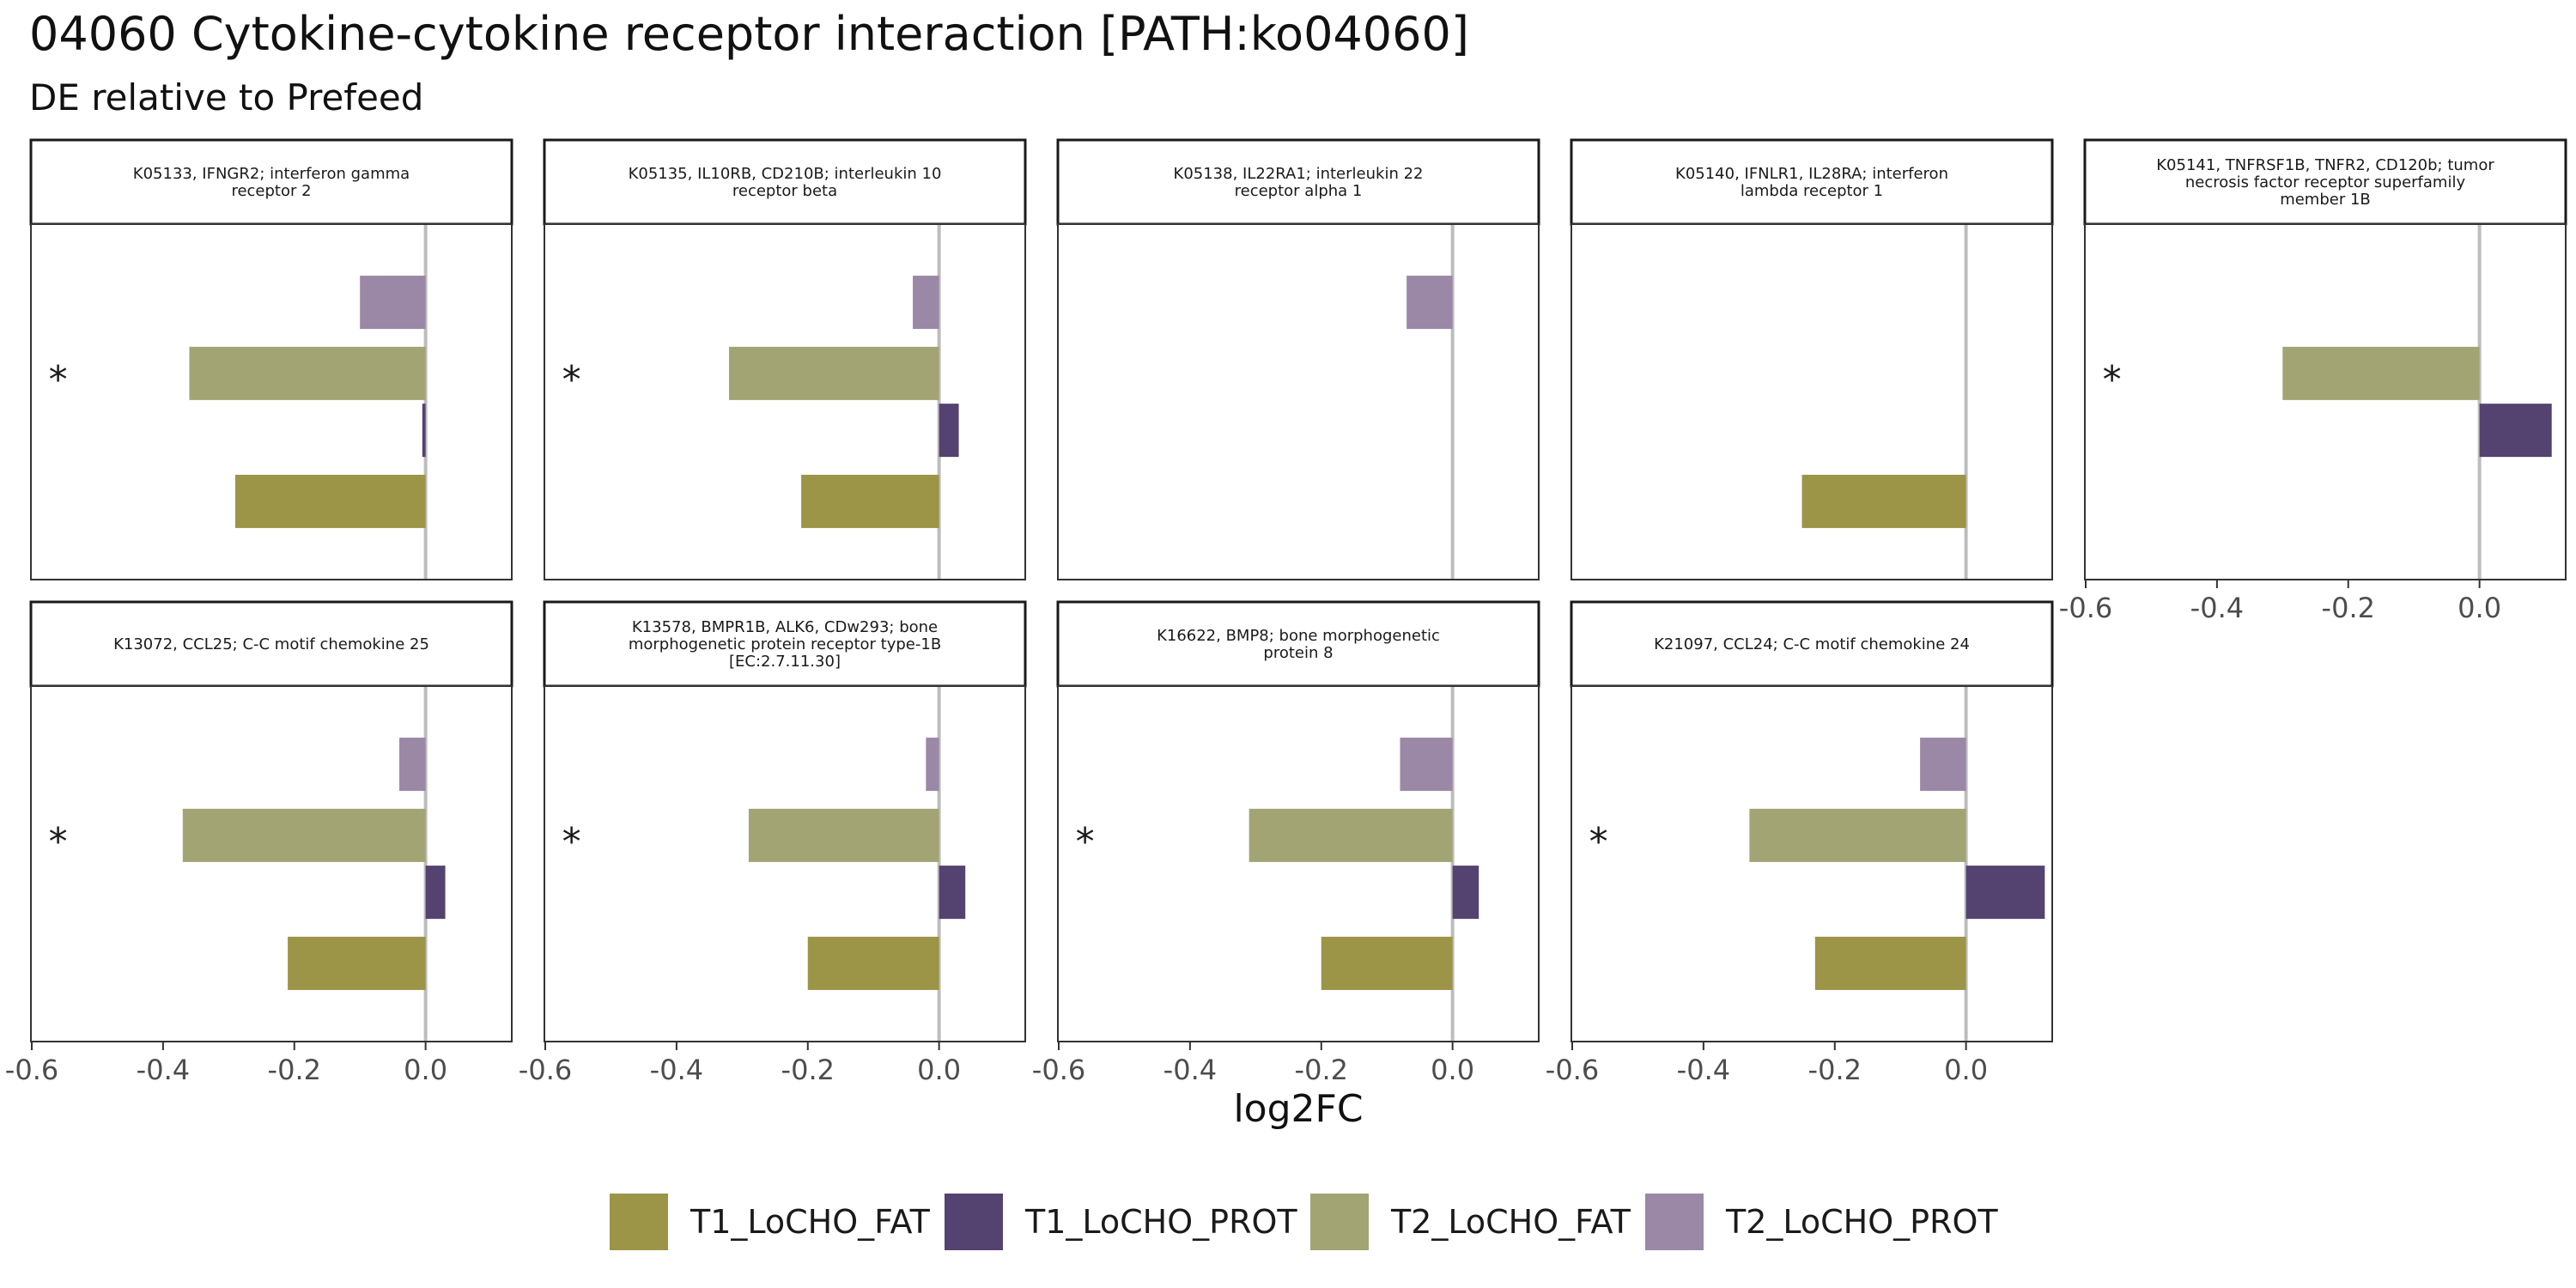 The width and height of the screenshot is (2576, 1288). What do you see at coordinates (1812, 191) in the screenshot?
I see `facet-label: lambda receptor 1` at bounding box center [1812, 191].